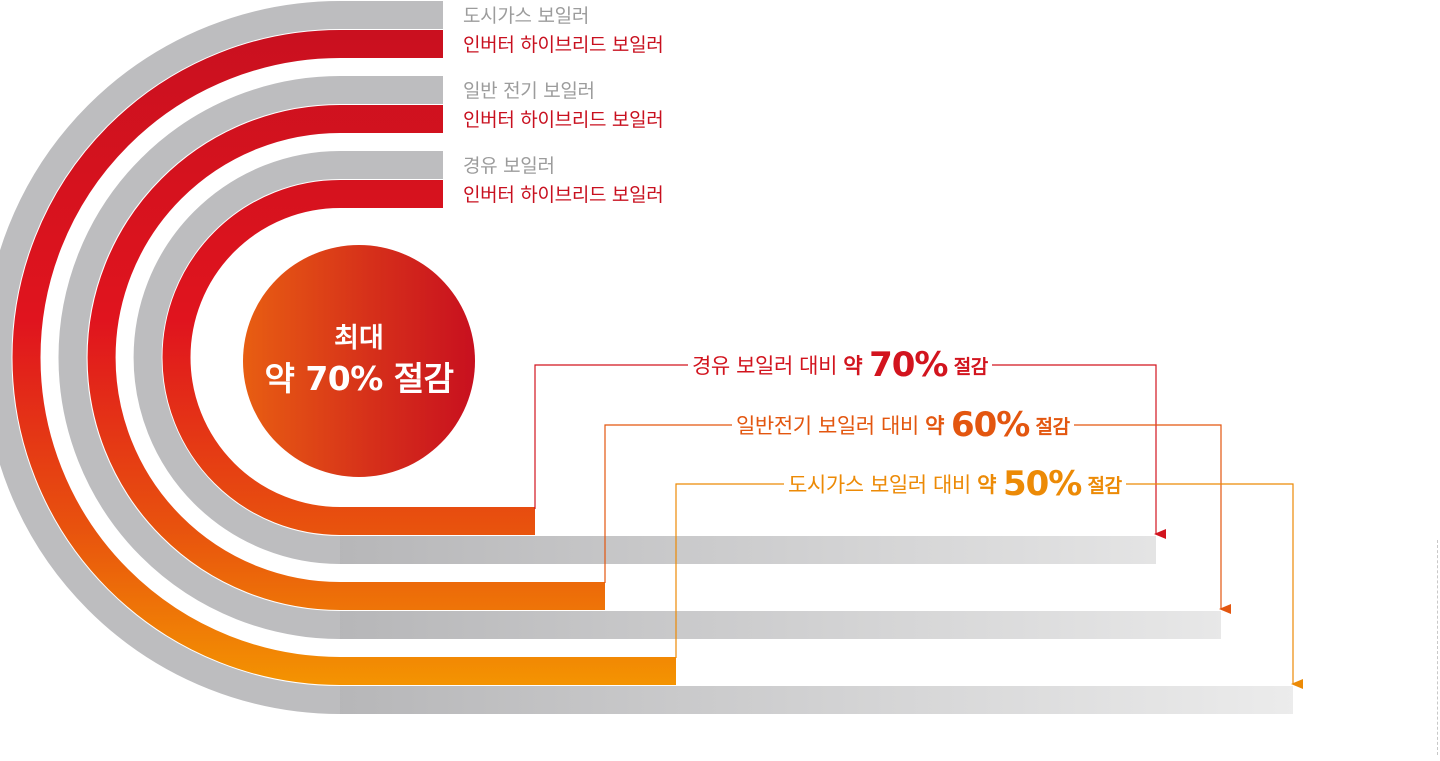 The width and height of the screenshot is (1440, 761). I want to click on callout-70-pct: 70%, so click(908, 365).